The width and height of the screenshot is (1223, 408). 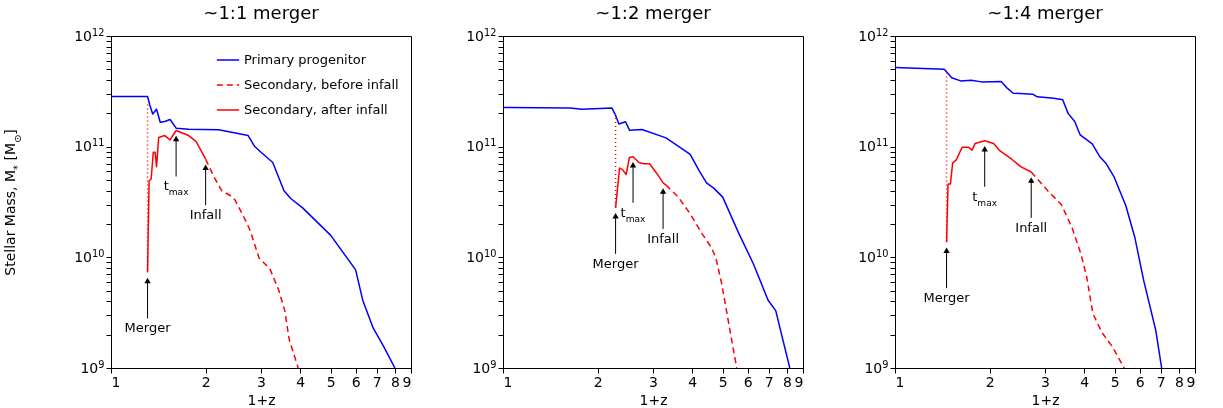 What do you see at coordinates (321, 84) in the screenshot?
I see `legend-label: Secondary, before infall` at bounding box center [321, 84].